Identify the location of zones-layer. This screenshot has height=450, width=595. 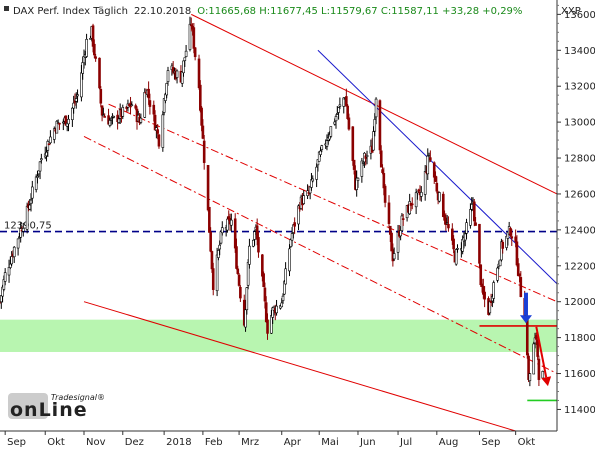
(278, 335).